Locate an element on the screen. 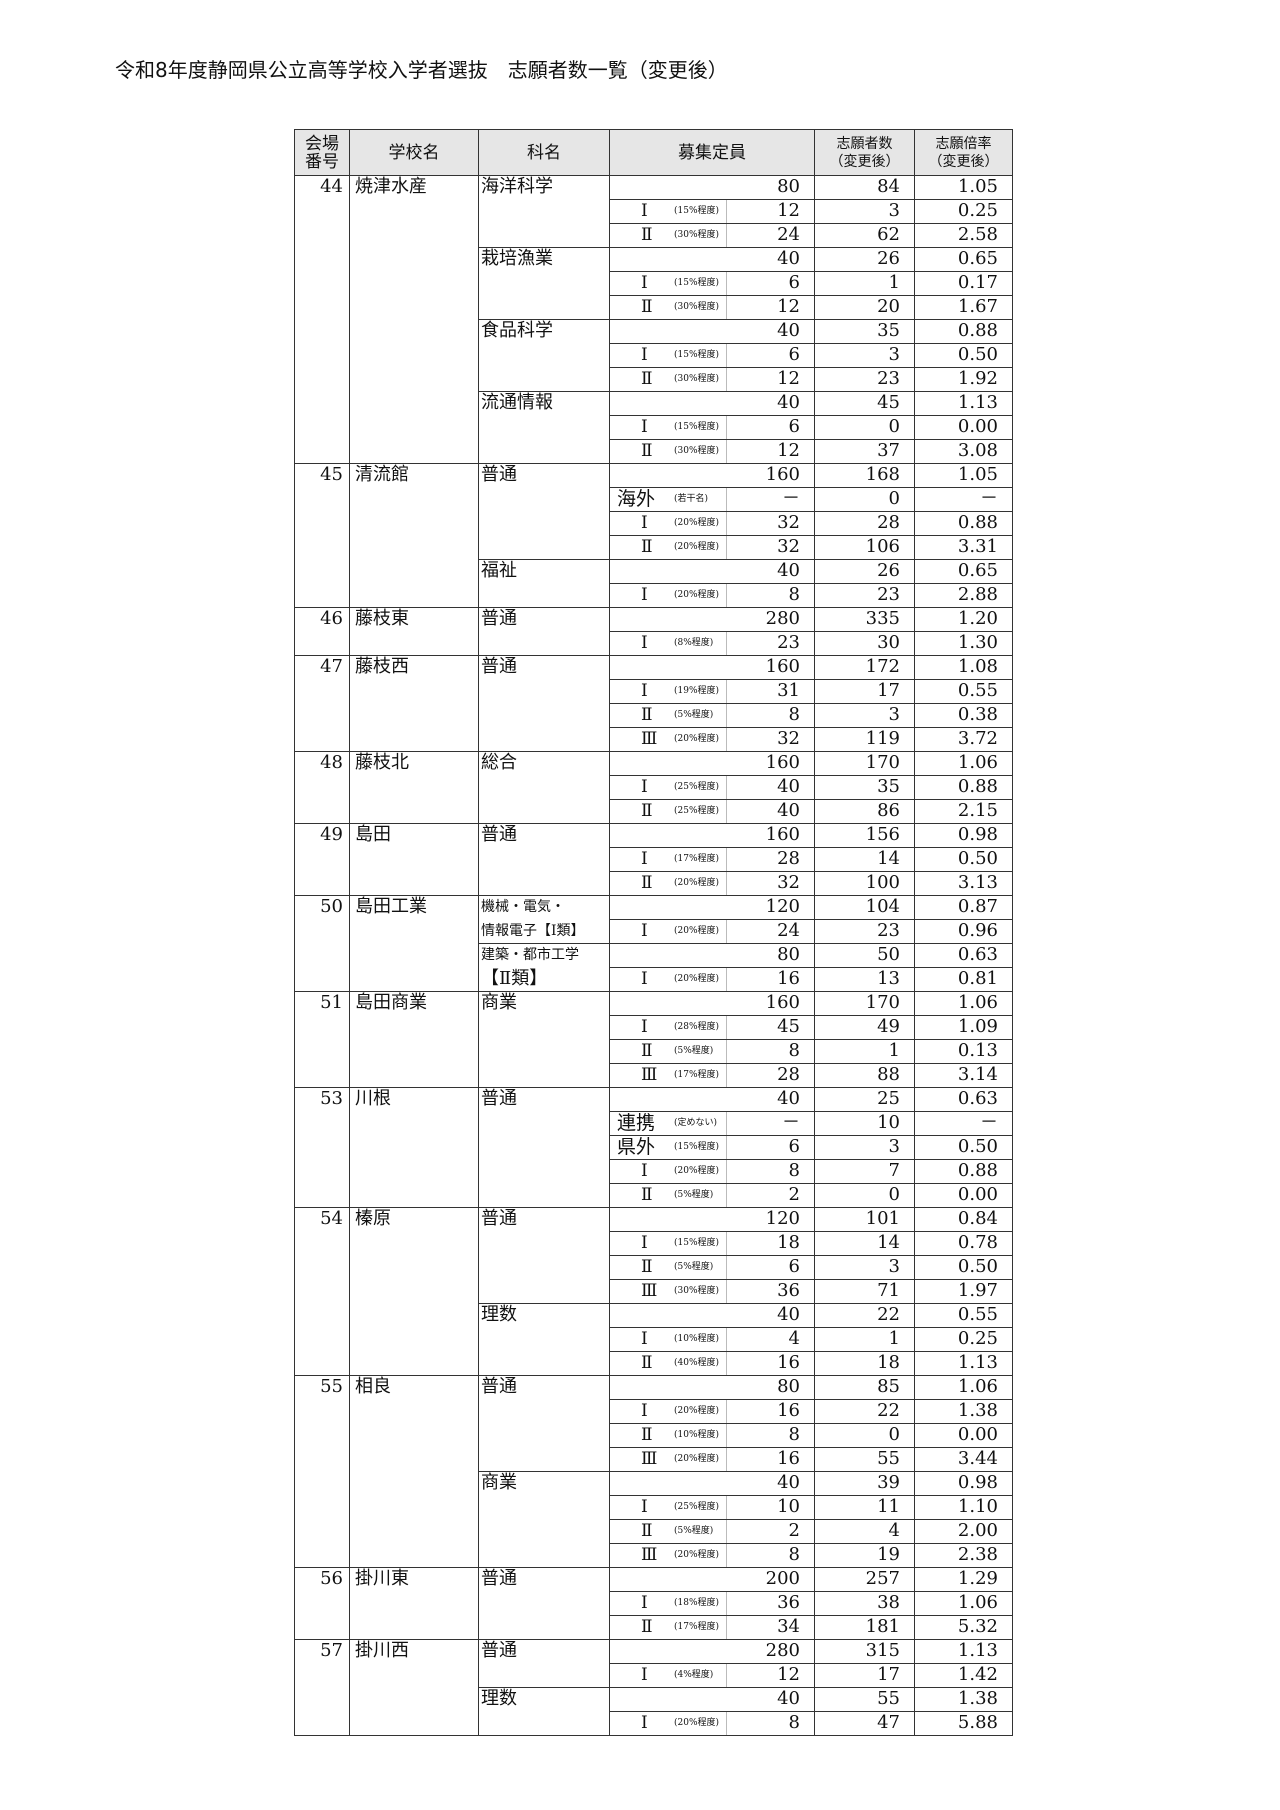 This screenshot has width=1280, height=1810. ratio: 1.30 is located at coordinates (977, 642).